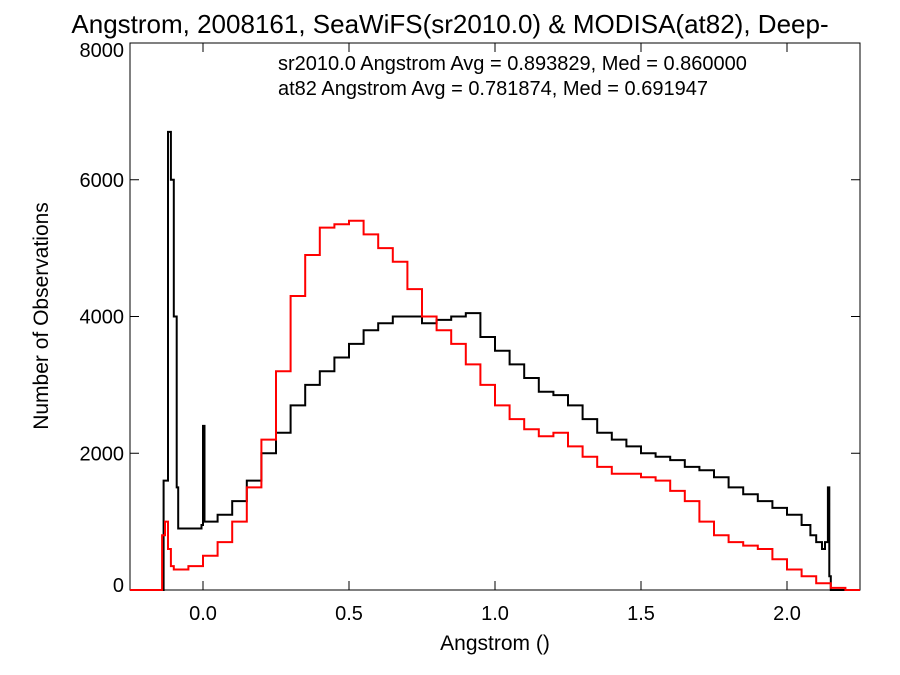 Image resolution: width=900 pixels, height=675 pixels. I want to click on x-tick-label: 0.5, so click(349, 614).